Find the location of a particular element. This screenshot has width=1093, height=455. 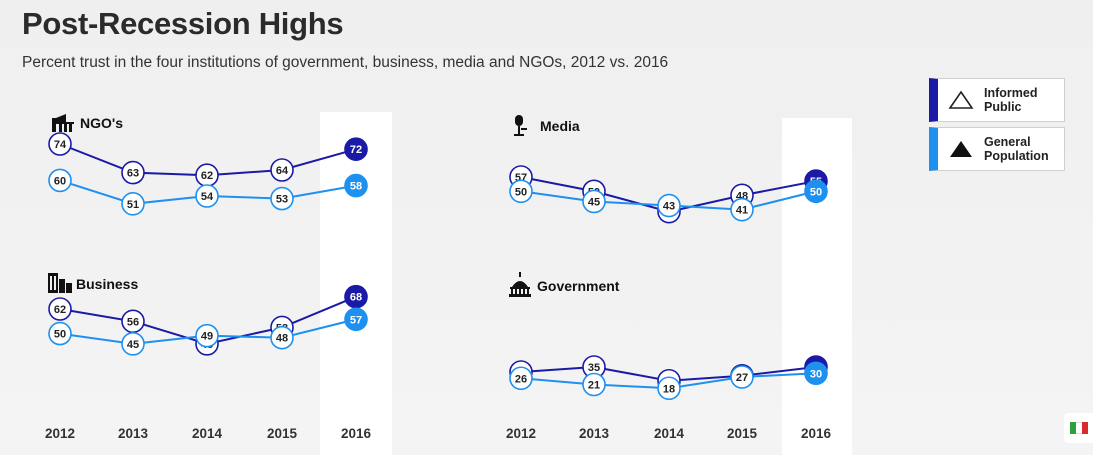

general-population-point: 58 is located at coordinates (356, 185).